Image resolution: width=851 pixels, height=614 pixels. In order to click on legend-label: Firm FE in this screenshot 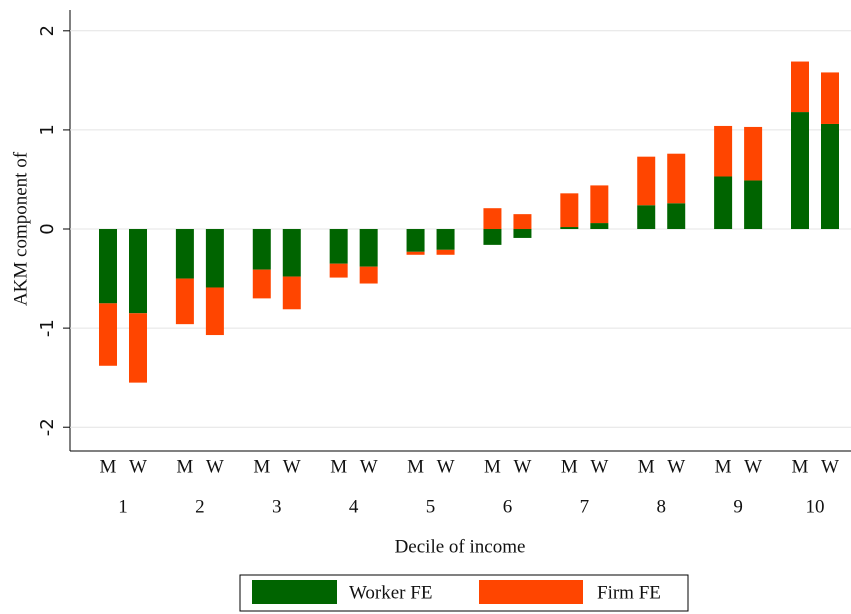, I will do `click(629, 592)`.